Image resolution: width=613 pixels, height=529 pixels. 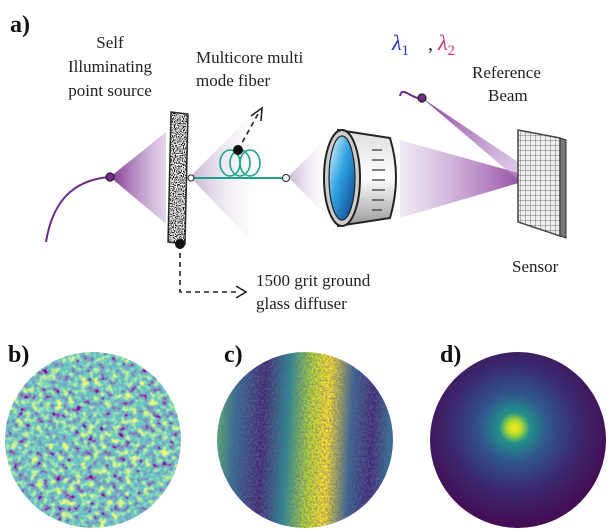 What do you see at coordinates (178, 178) in the screenshot?
I see `diffuser-texture` at bounding box center [178, 178].